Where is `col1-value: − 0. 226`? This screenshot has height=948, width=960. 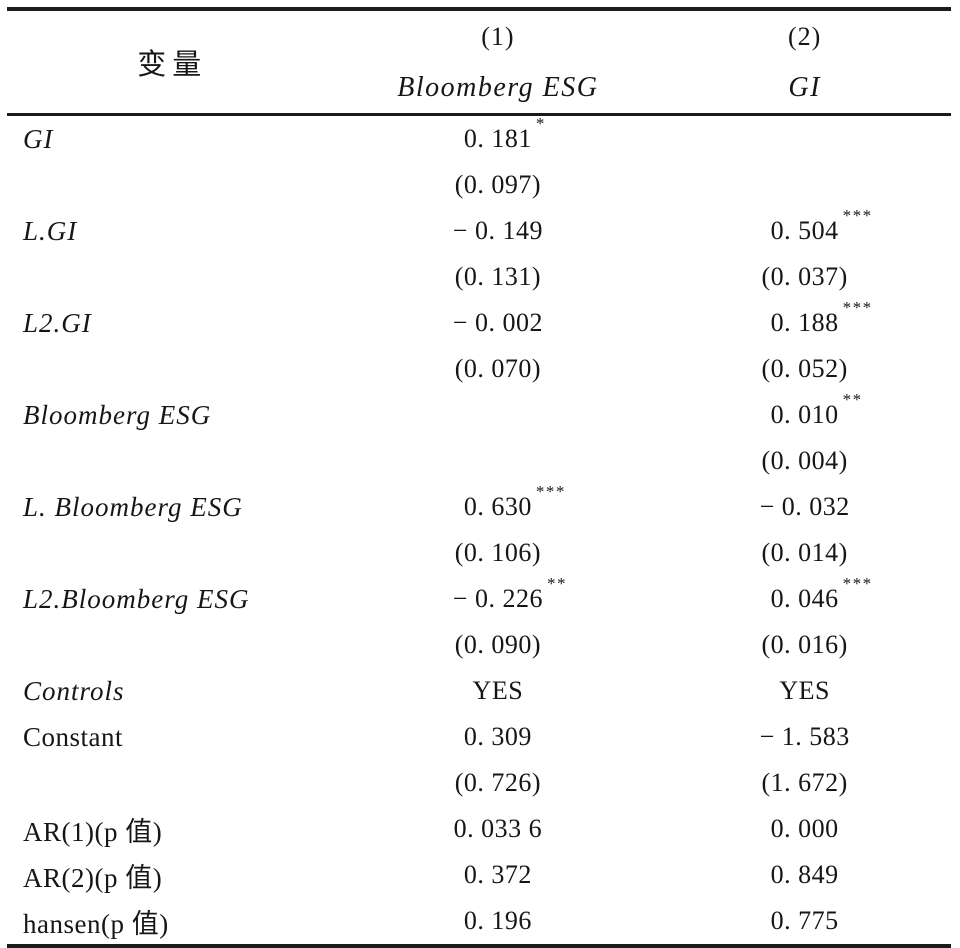
col1-value: − 0. 226 is located at coordinates (497, 598).